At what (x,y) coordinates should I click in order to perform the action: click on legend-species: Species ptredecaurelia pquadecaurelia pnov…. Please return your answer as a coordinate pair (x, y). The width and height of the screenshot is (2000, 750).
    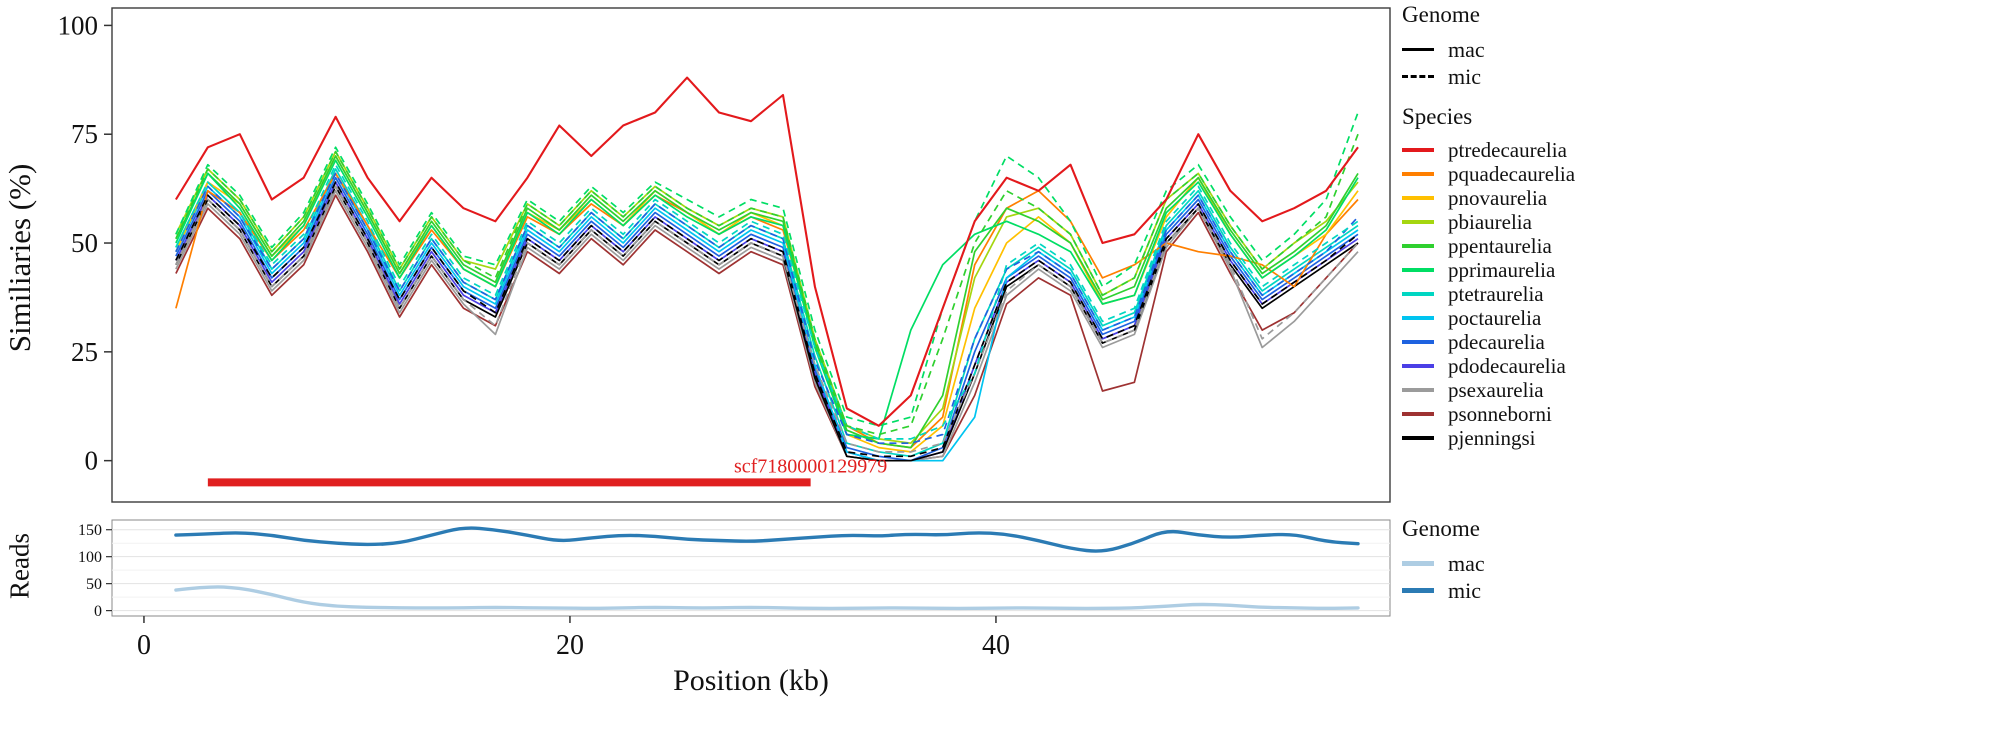
    Looking at the image, I should click on (1488, 277).